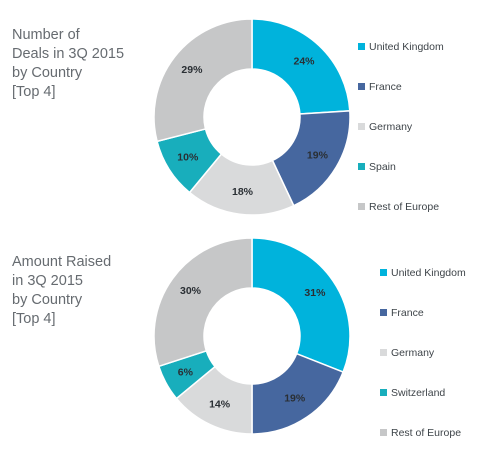 The width and height of the screenshot is (494, 466). What do you see at coordinates (382, 167) in the screenshot?
I see `legend-label: Spain` at bounding box center [382, 167].